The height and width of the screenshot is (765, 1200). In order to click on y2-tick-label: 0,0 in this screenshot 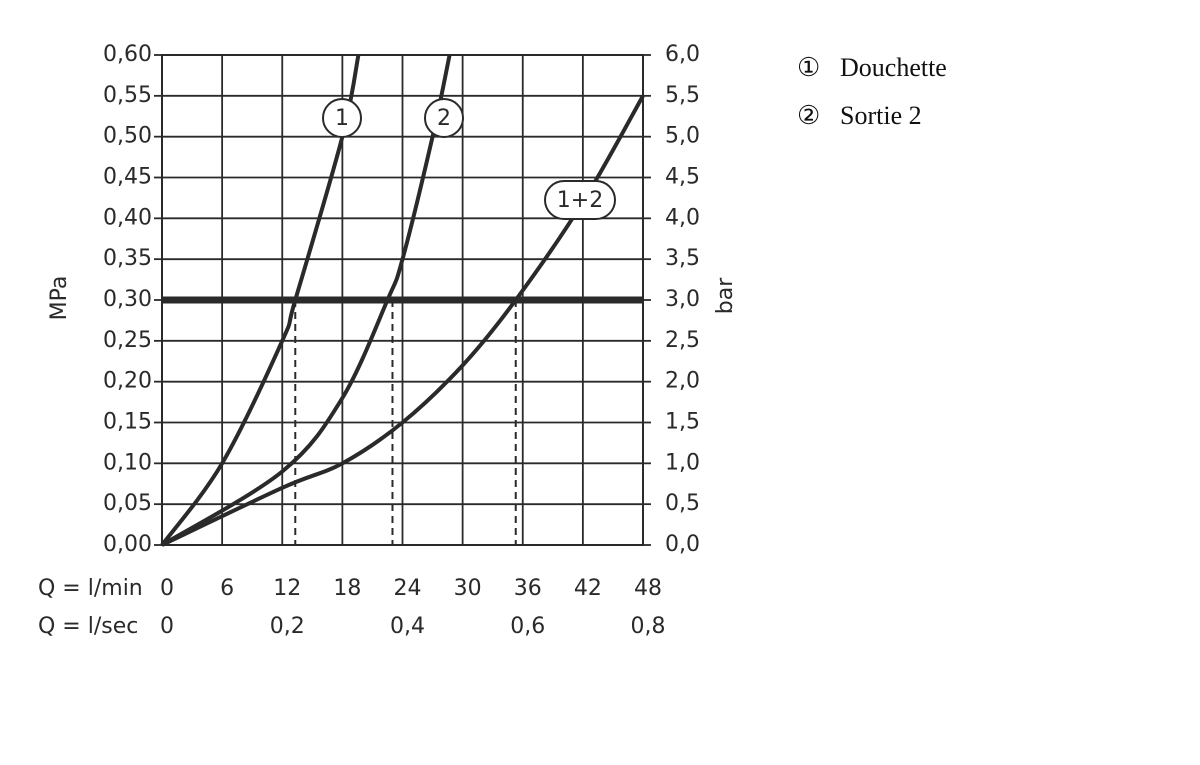, I will do `click(682, 544)`.